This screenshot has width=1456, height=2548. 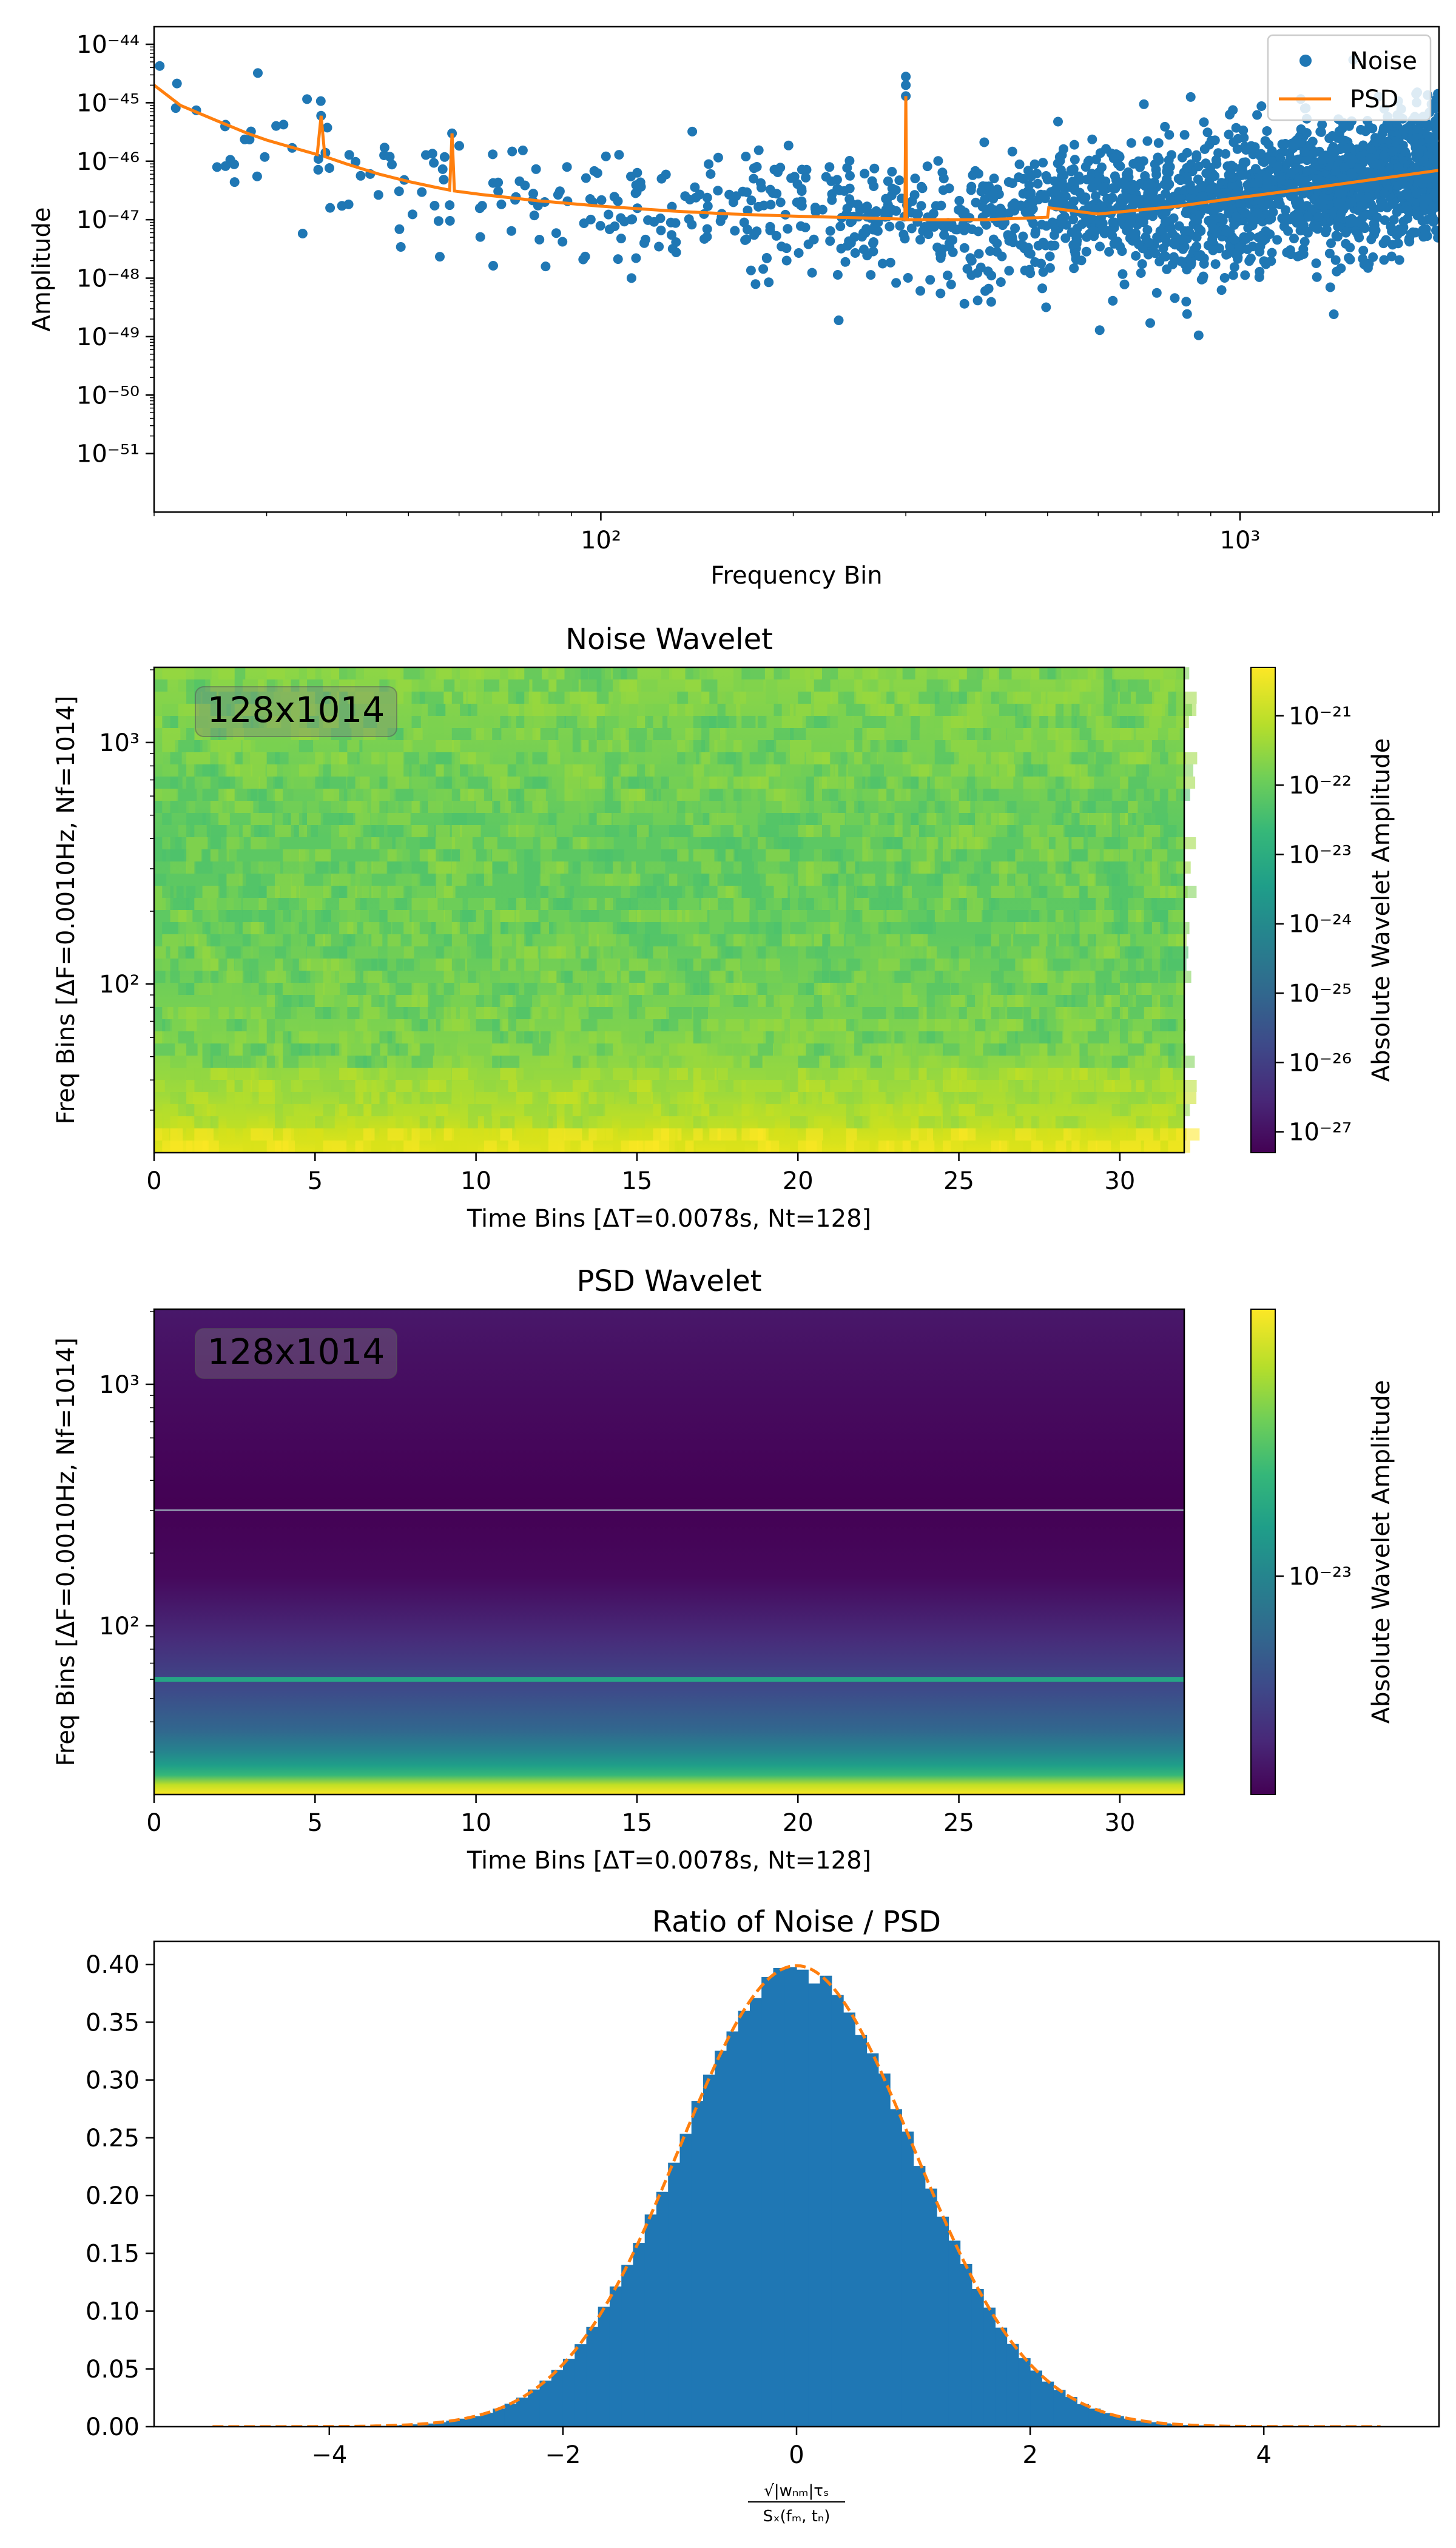 I want to click on y-tick-label: 10⁻⁵⁰, so click(x=108, y=396).